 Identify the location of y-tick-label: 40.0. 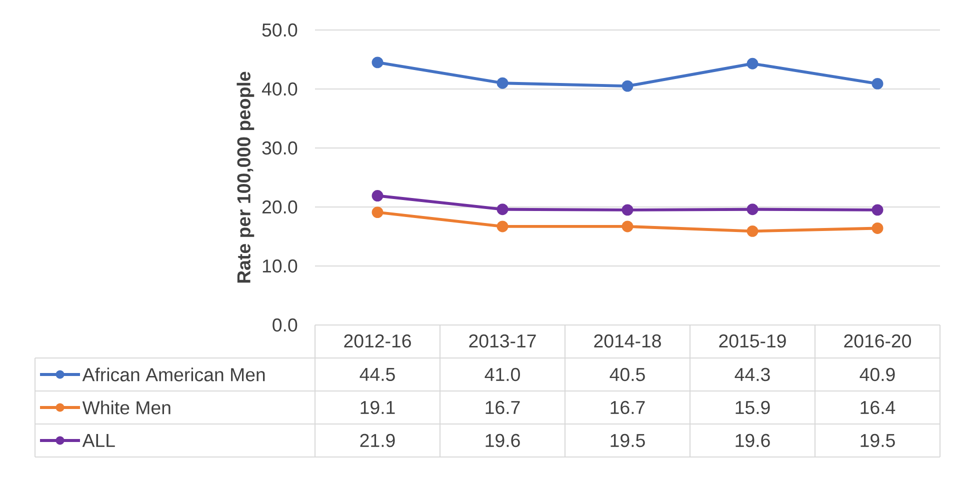
(280, 89).